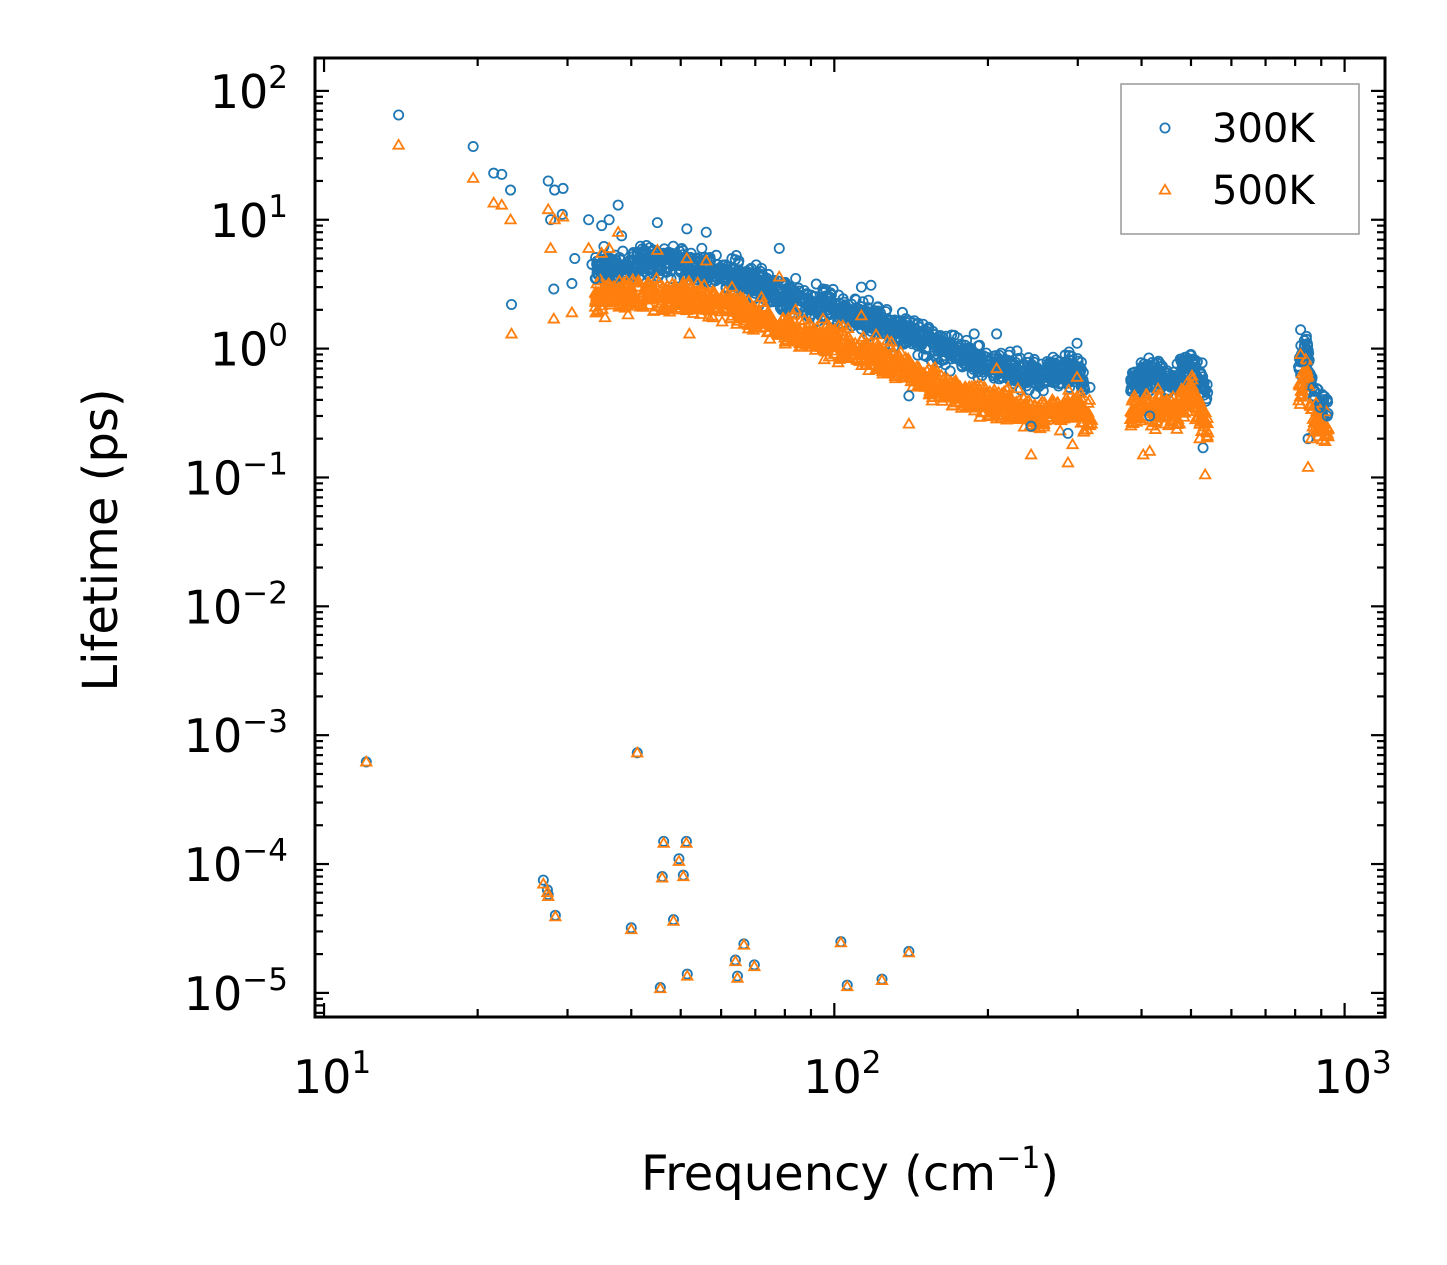 This screenshot has height=1265, width=1447. I want to click on y-tick-label: 10−4, so click(236, 862).